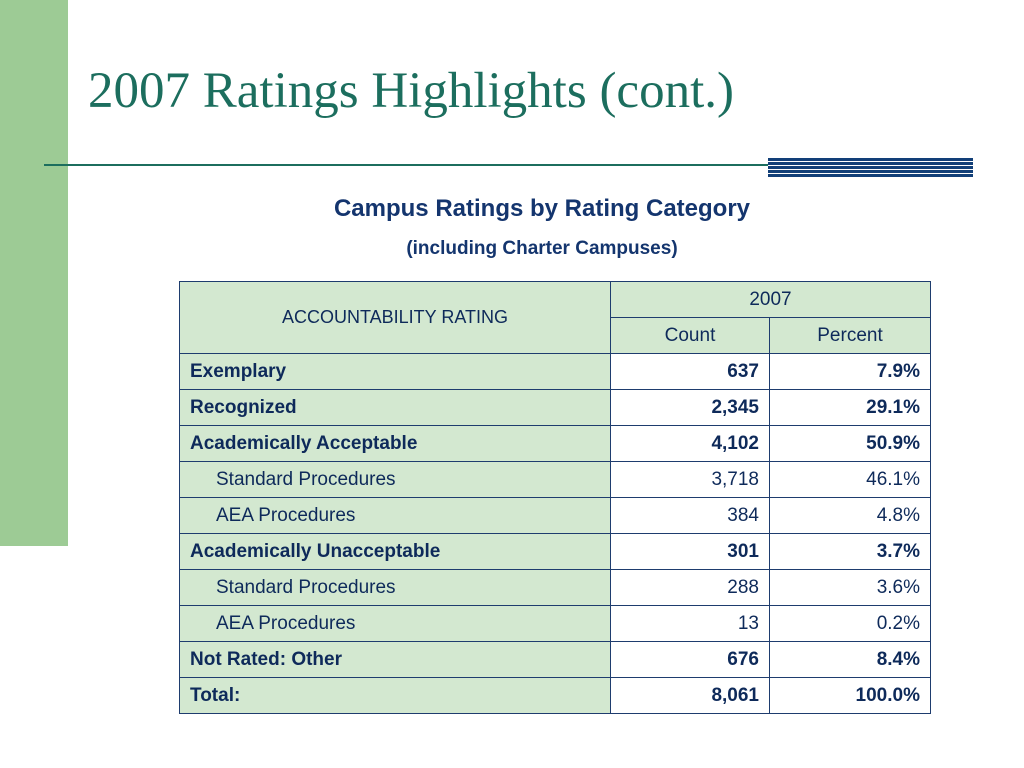 Image resolution: width=1024 pixels, height=768 pixels. What do you see at coordinates (850, 407) in the screenshot?
I see `percent-cell: 29.1%` at bounding box center [850, 407].